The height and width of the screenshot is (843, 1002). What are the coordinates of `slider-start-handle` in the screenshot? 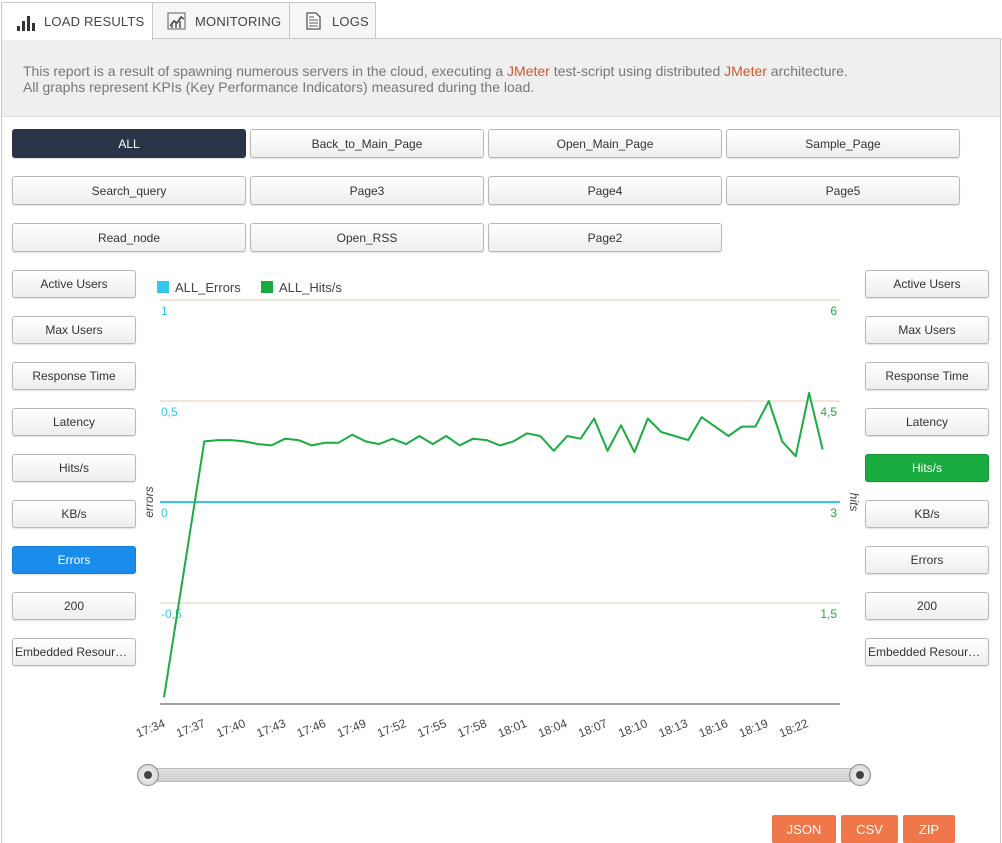 It's located at (148, 775).